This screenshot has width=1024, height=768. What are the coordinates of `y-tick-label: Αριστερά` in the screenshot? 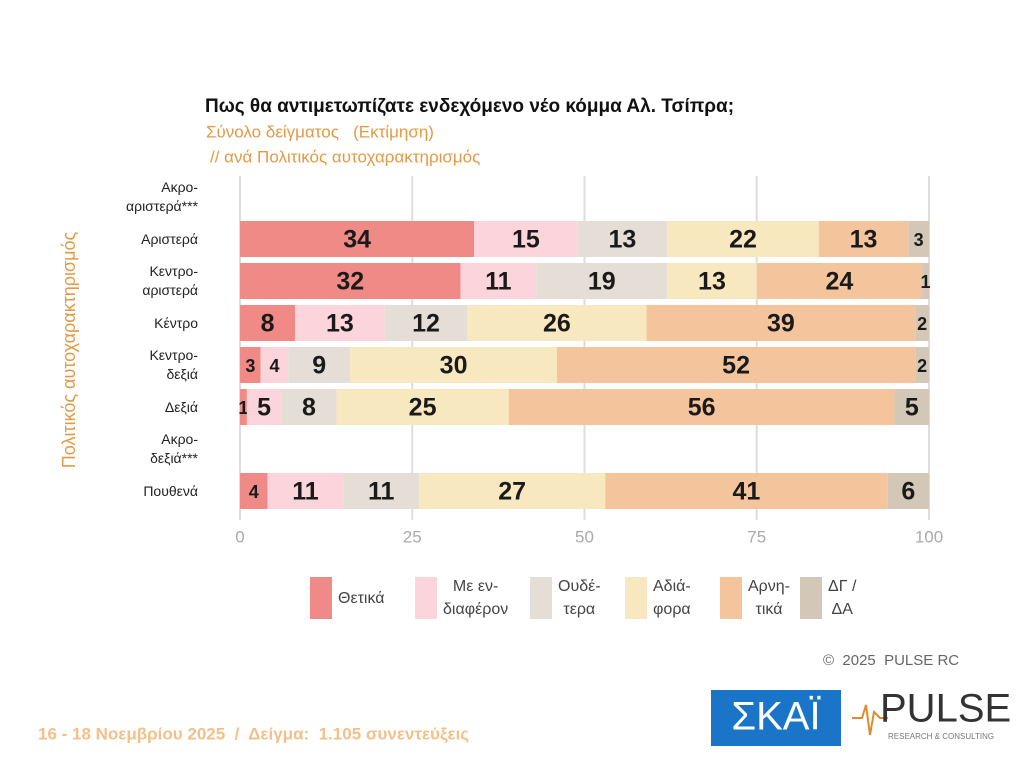 It's located at (169, 238).